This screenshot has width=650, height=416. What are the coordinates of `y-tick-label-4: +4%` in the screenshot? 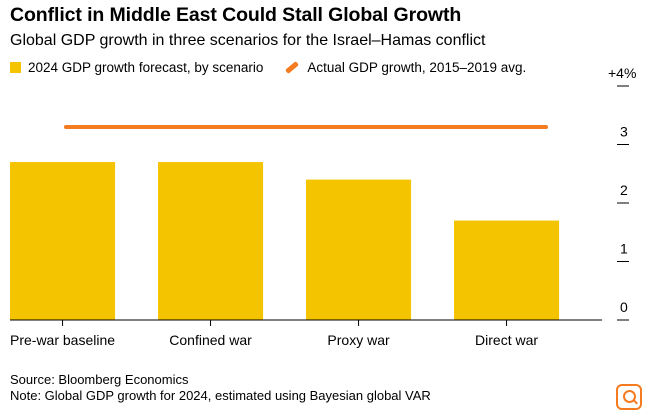 It's located at (622, 73).